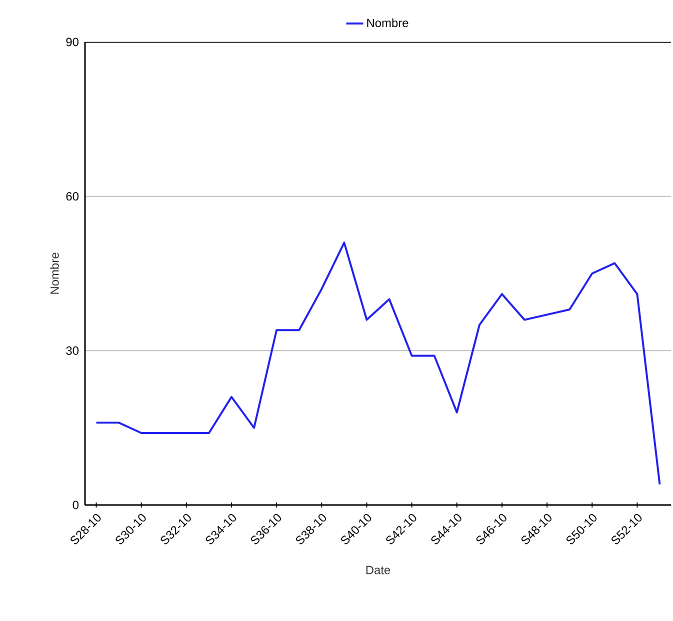  What do you see at coordinates (72, 42) in the screenshot?
I see `y-tick-label: 90` at bounding box center [72, 42].